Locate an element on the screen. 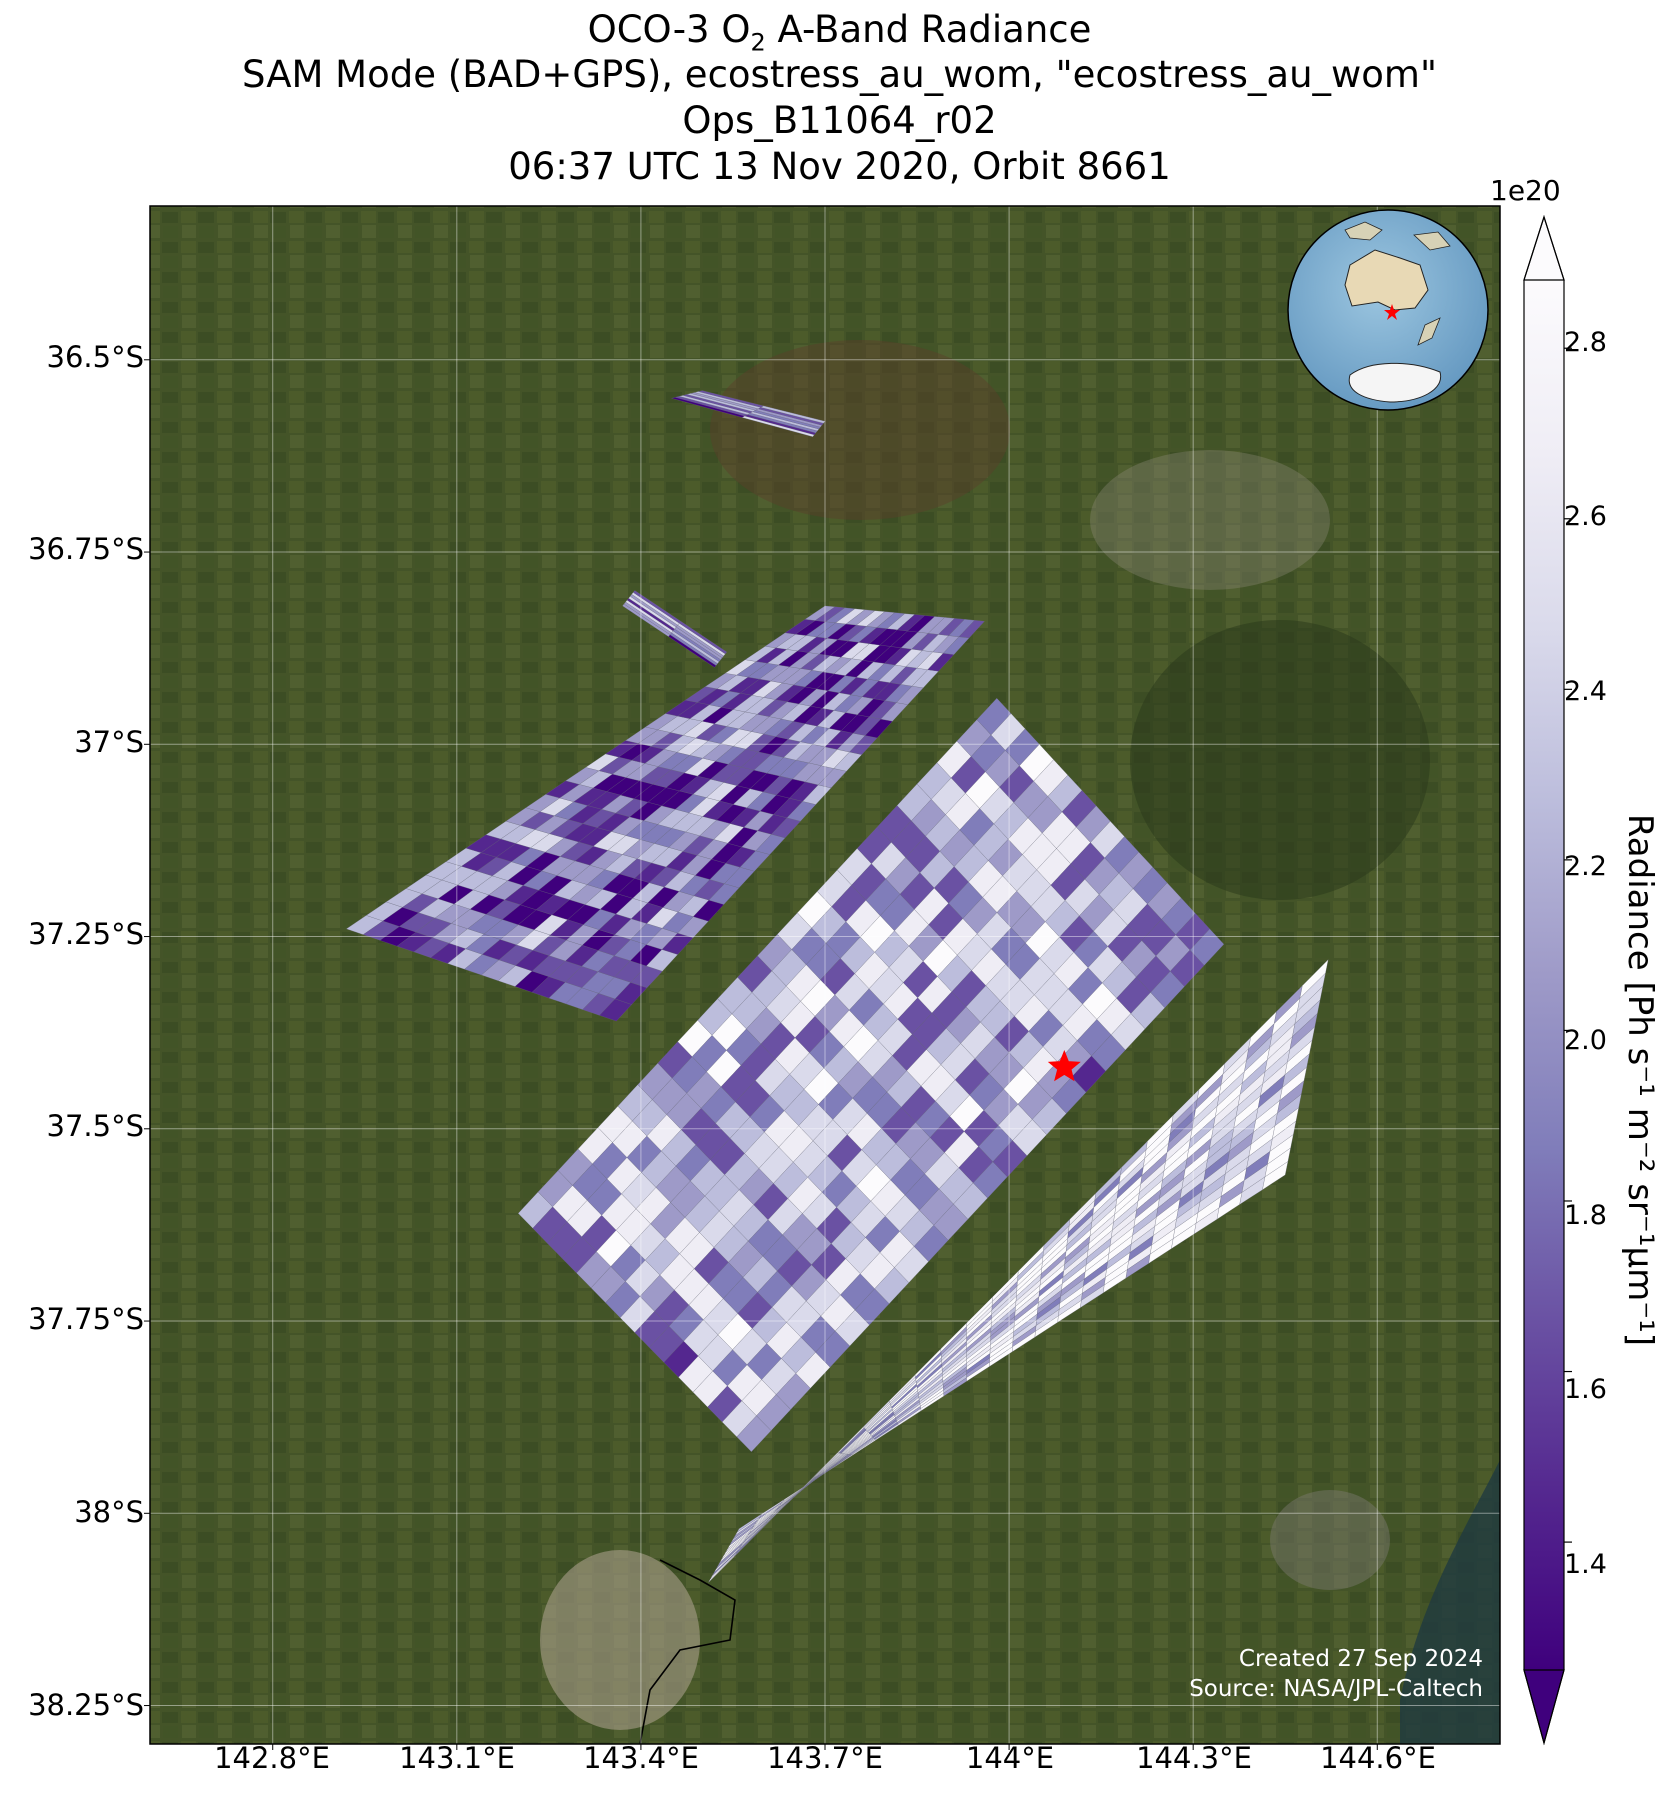  y-tick-label: 36.5°S is located at coordinates (95, 357).